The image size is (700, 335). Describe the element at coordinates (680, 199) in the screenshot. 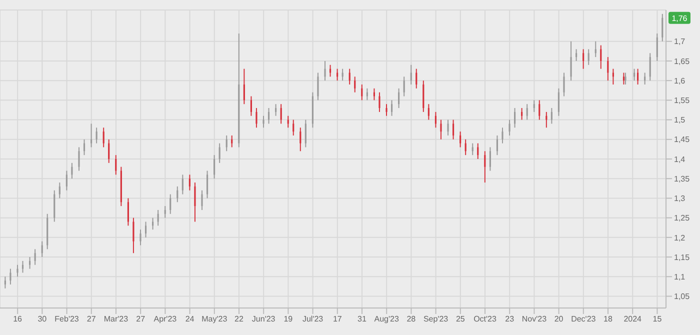

I see `y-tick-label: 1,3` at that location.